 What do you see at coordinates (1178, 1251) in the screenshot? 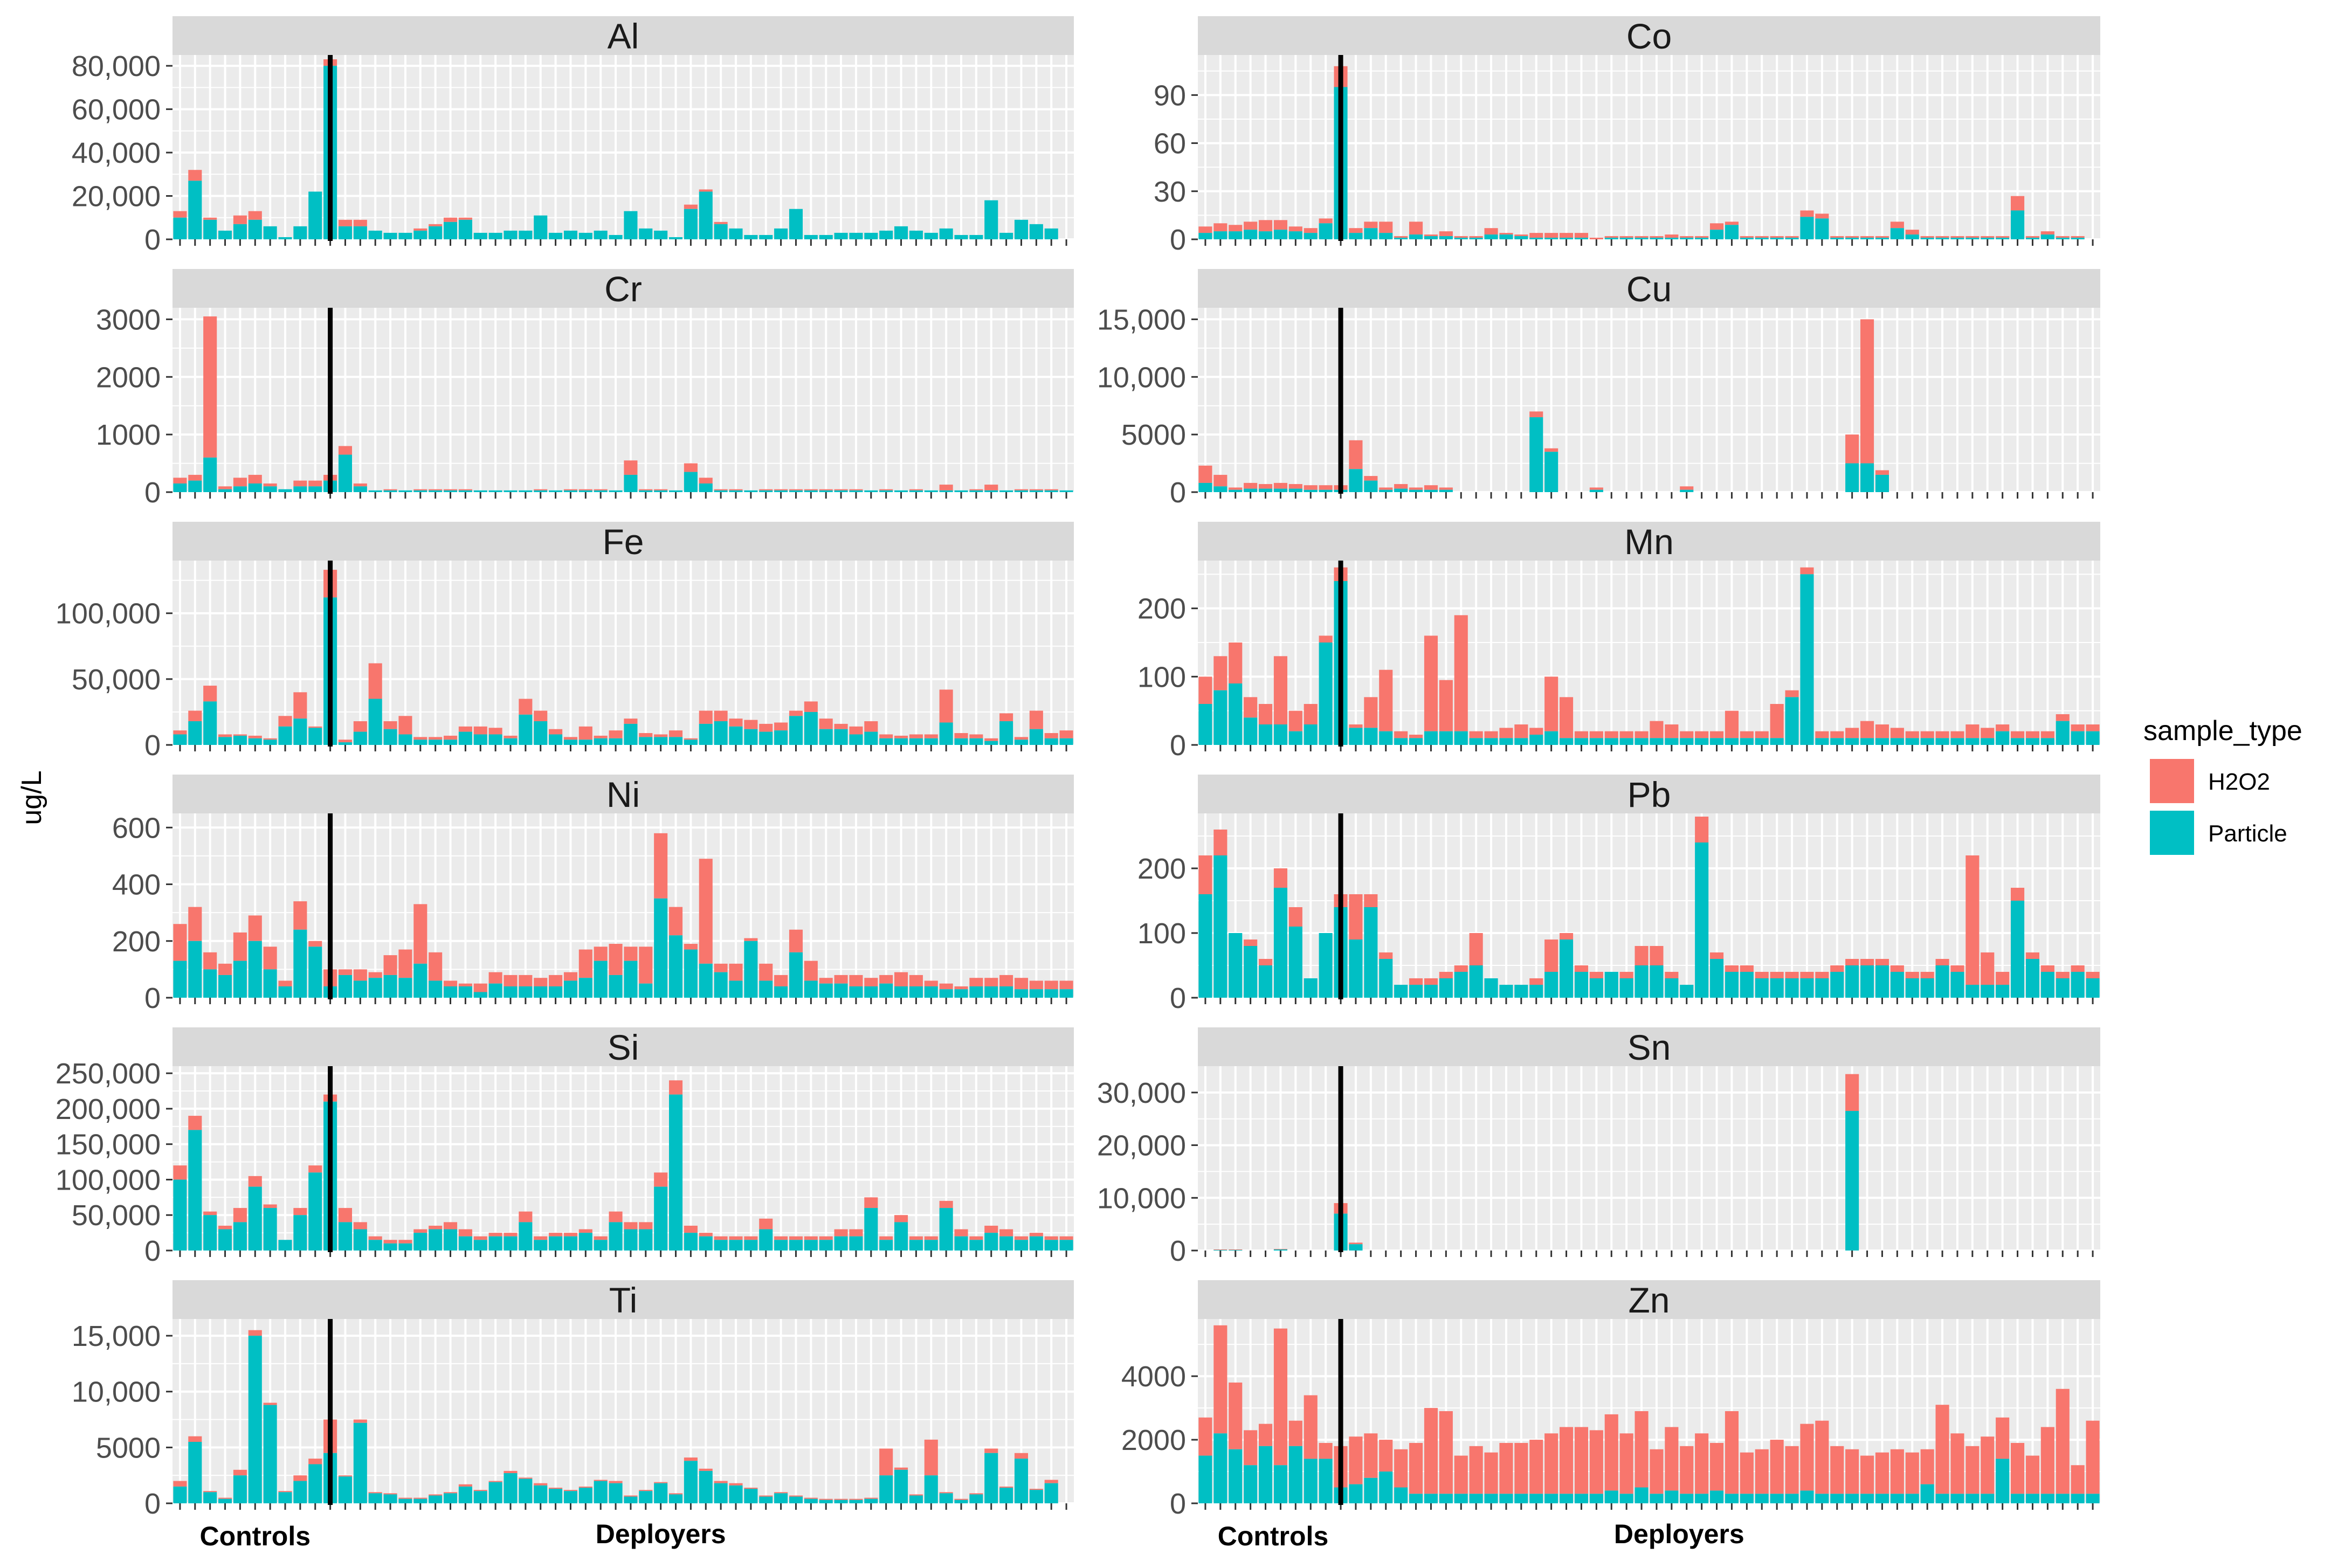
I see `y-tick-label: 0` at bounding box center [1178, 1251].